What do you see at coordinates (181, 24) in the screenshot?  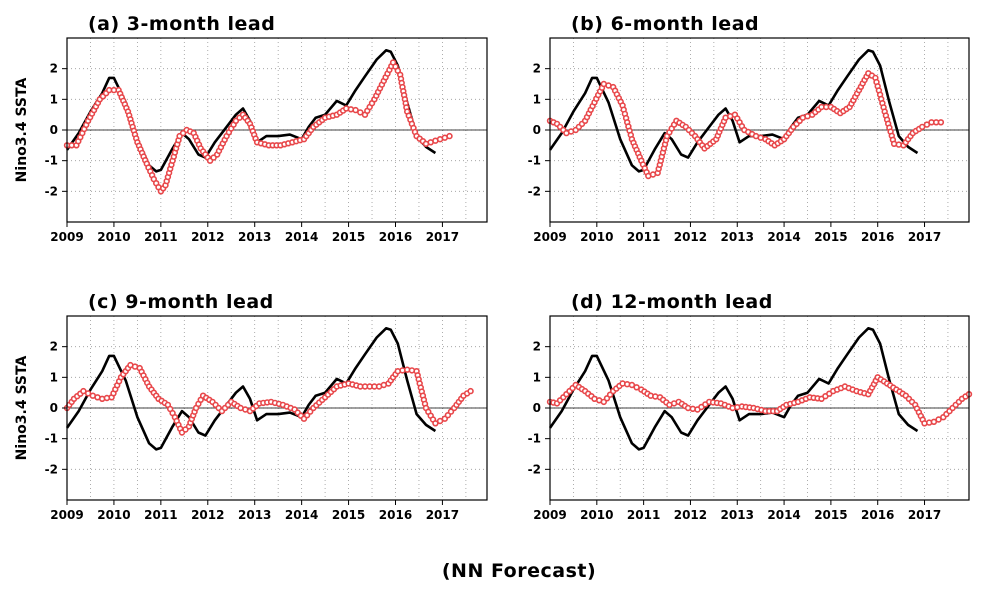 I see `panel-title: (a) 3-month lead` at bounding box center [181, 24].